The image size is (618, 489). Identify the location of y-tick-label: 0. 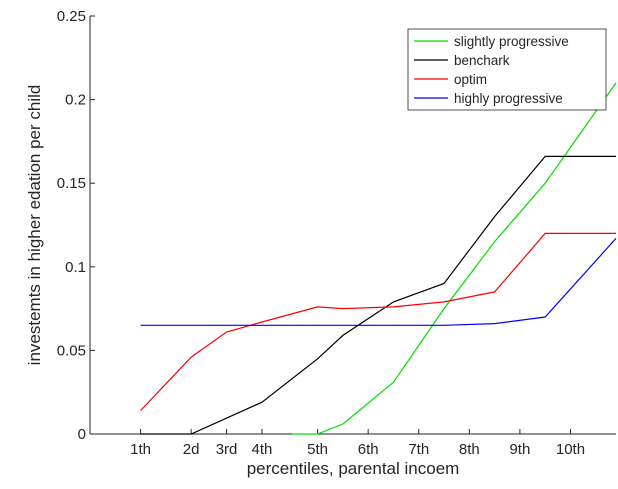
(82, 434).